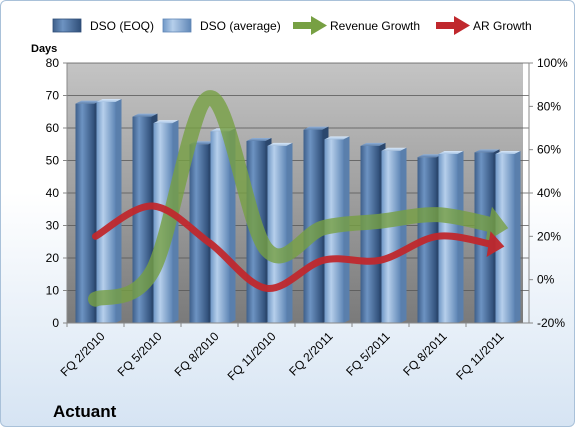 This screenshot has height=427, width=575. I want to click on y2-tick-label: 60%, so click(549, 150).